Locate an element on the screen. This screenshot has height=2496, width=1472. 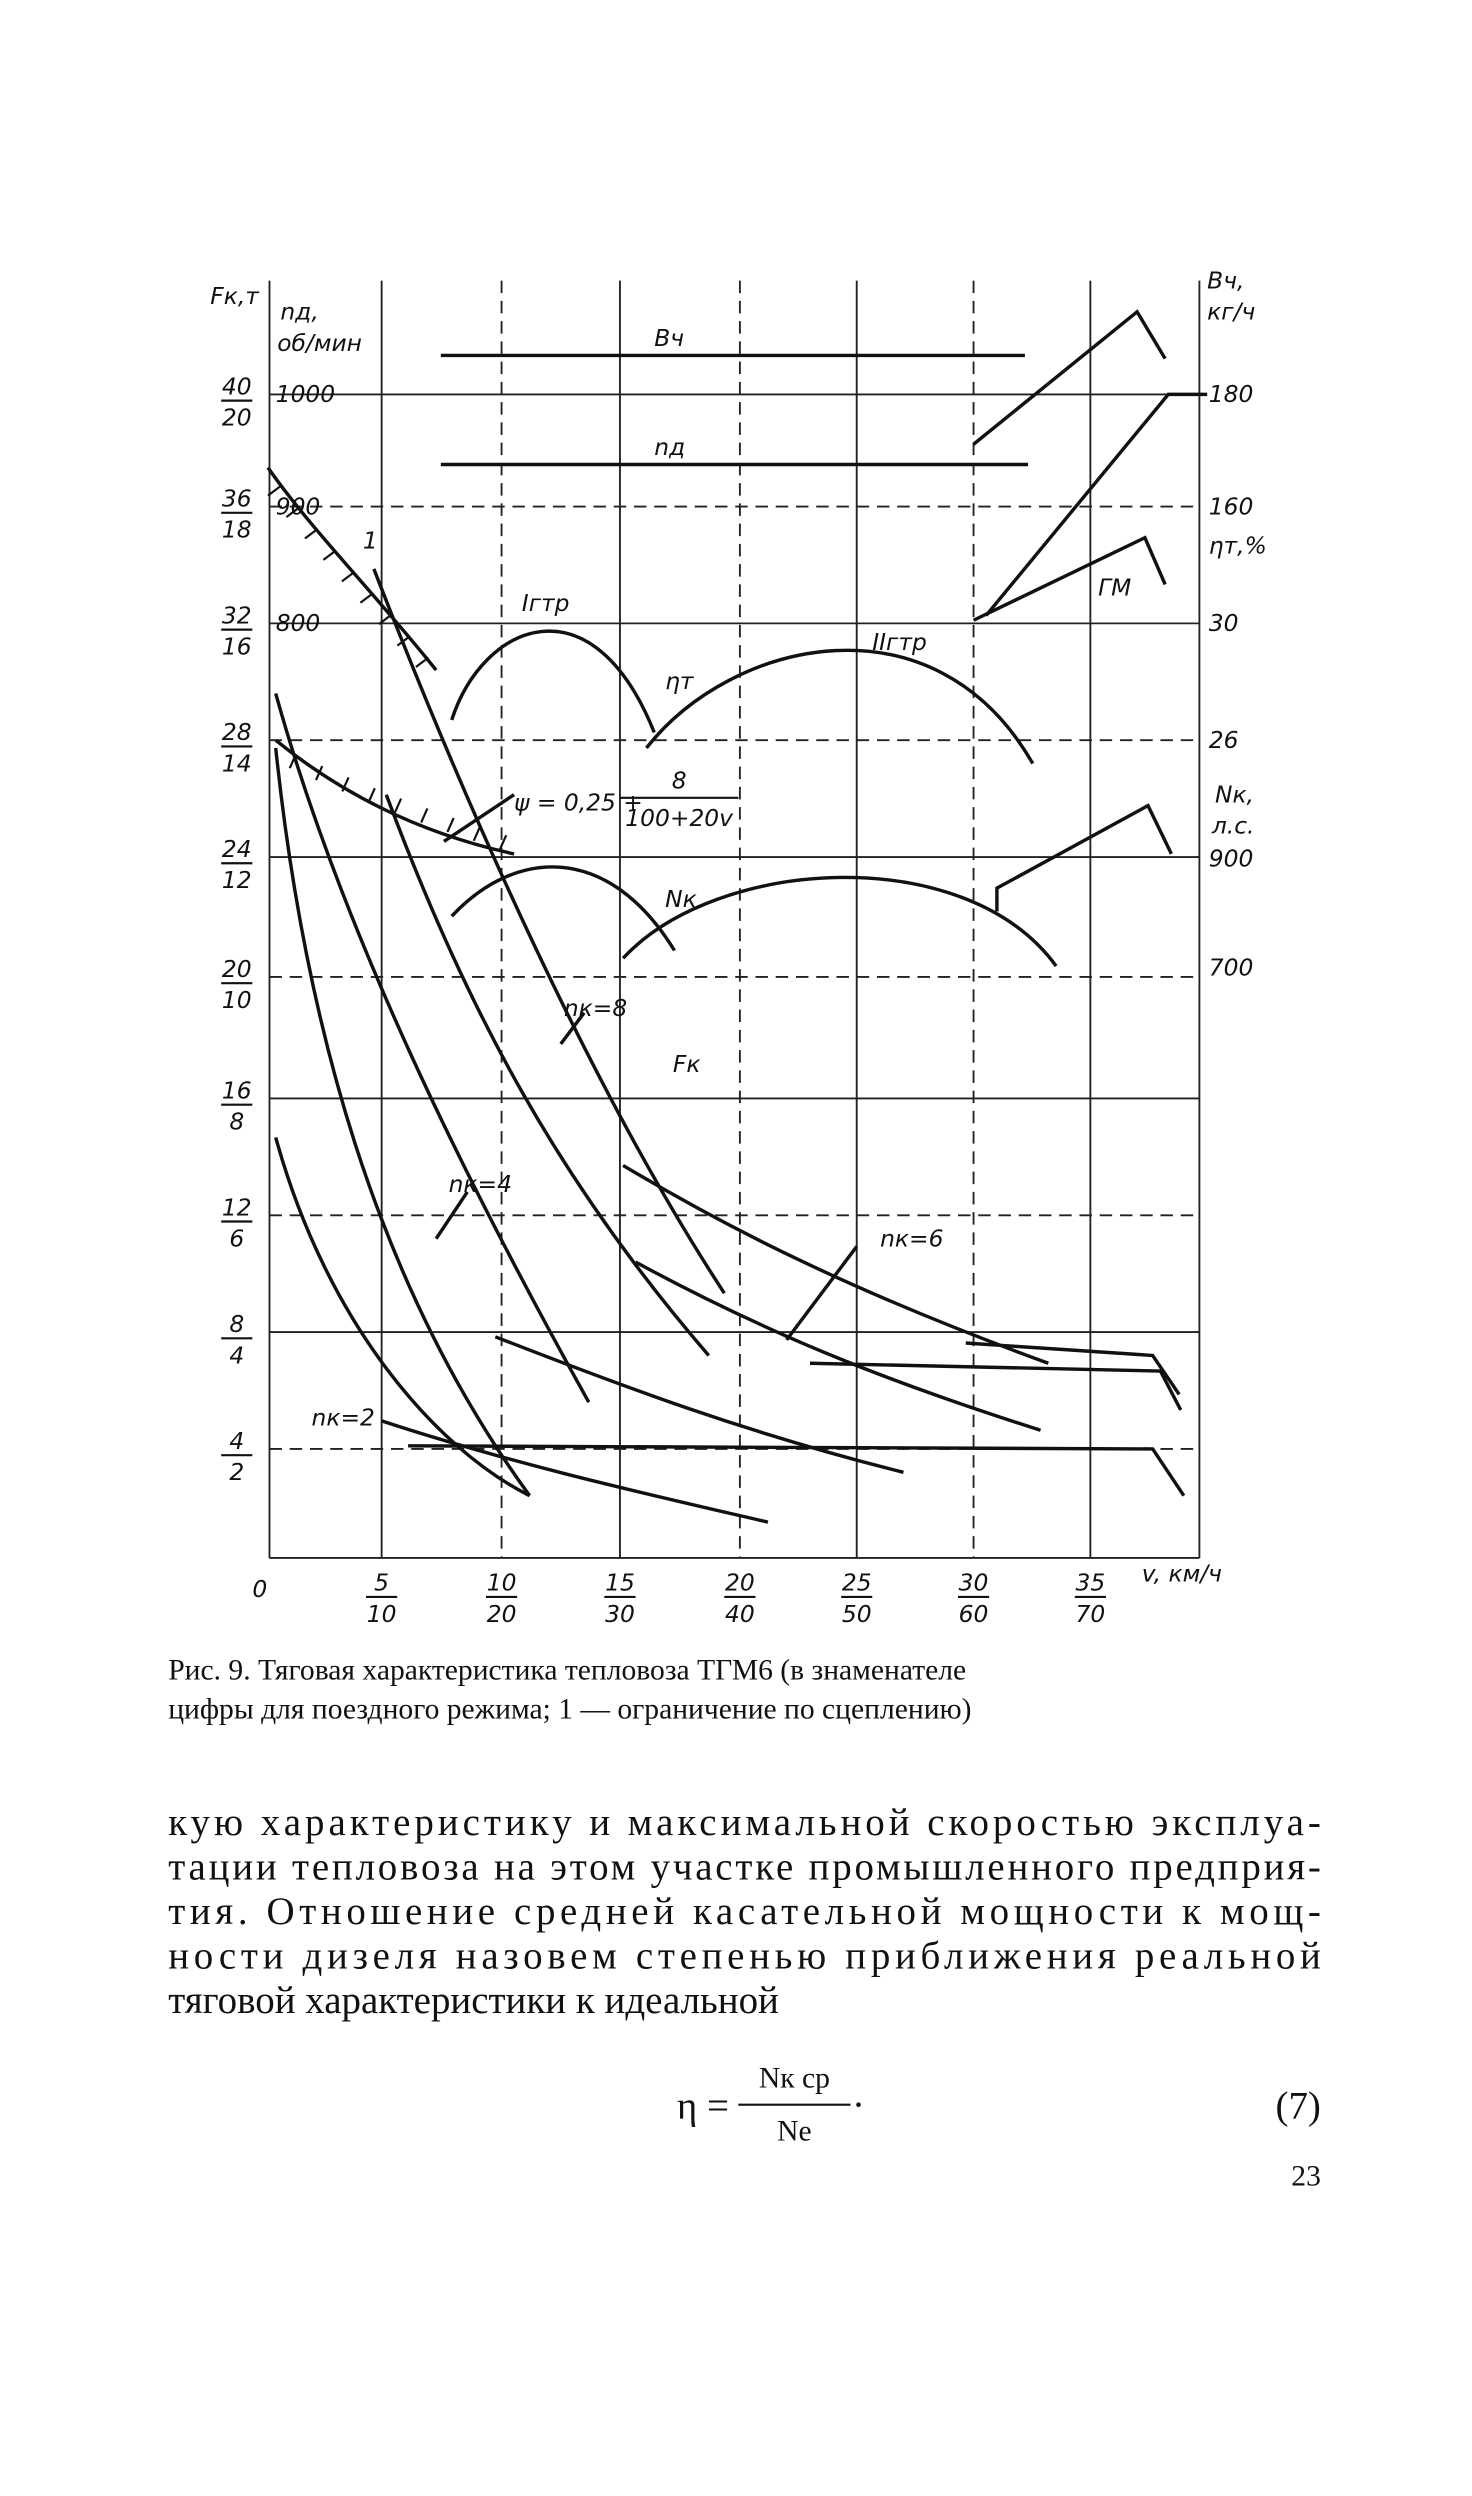
psi-num: 8 is located at coordinates (679, 780).